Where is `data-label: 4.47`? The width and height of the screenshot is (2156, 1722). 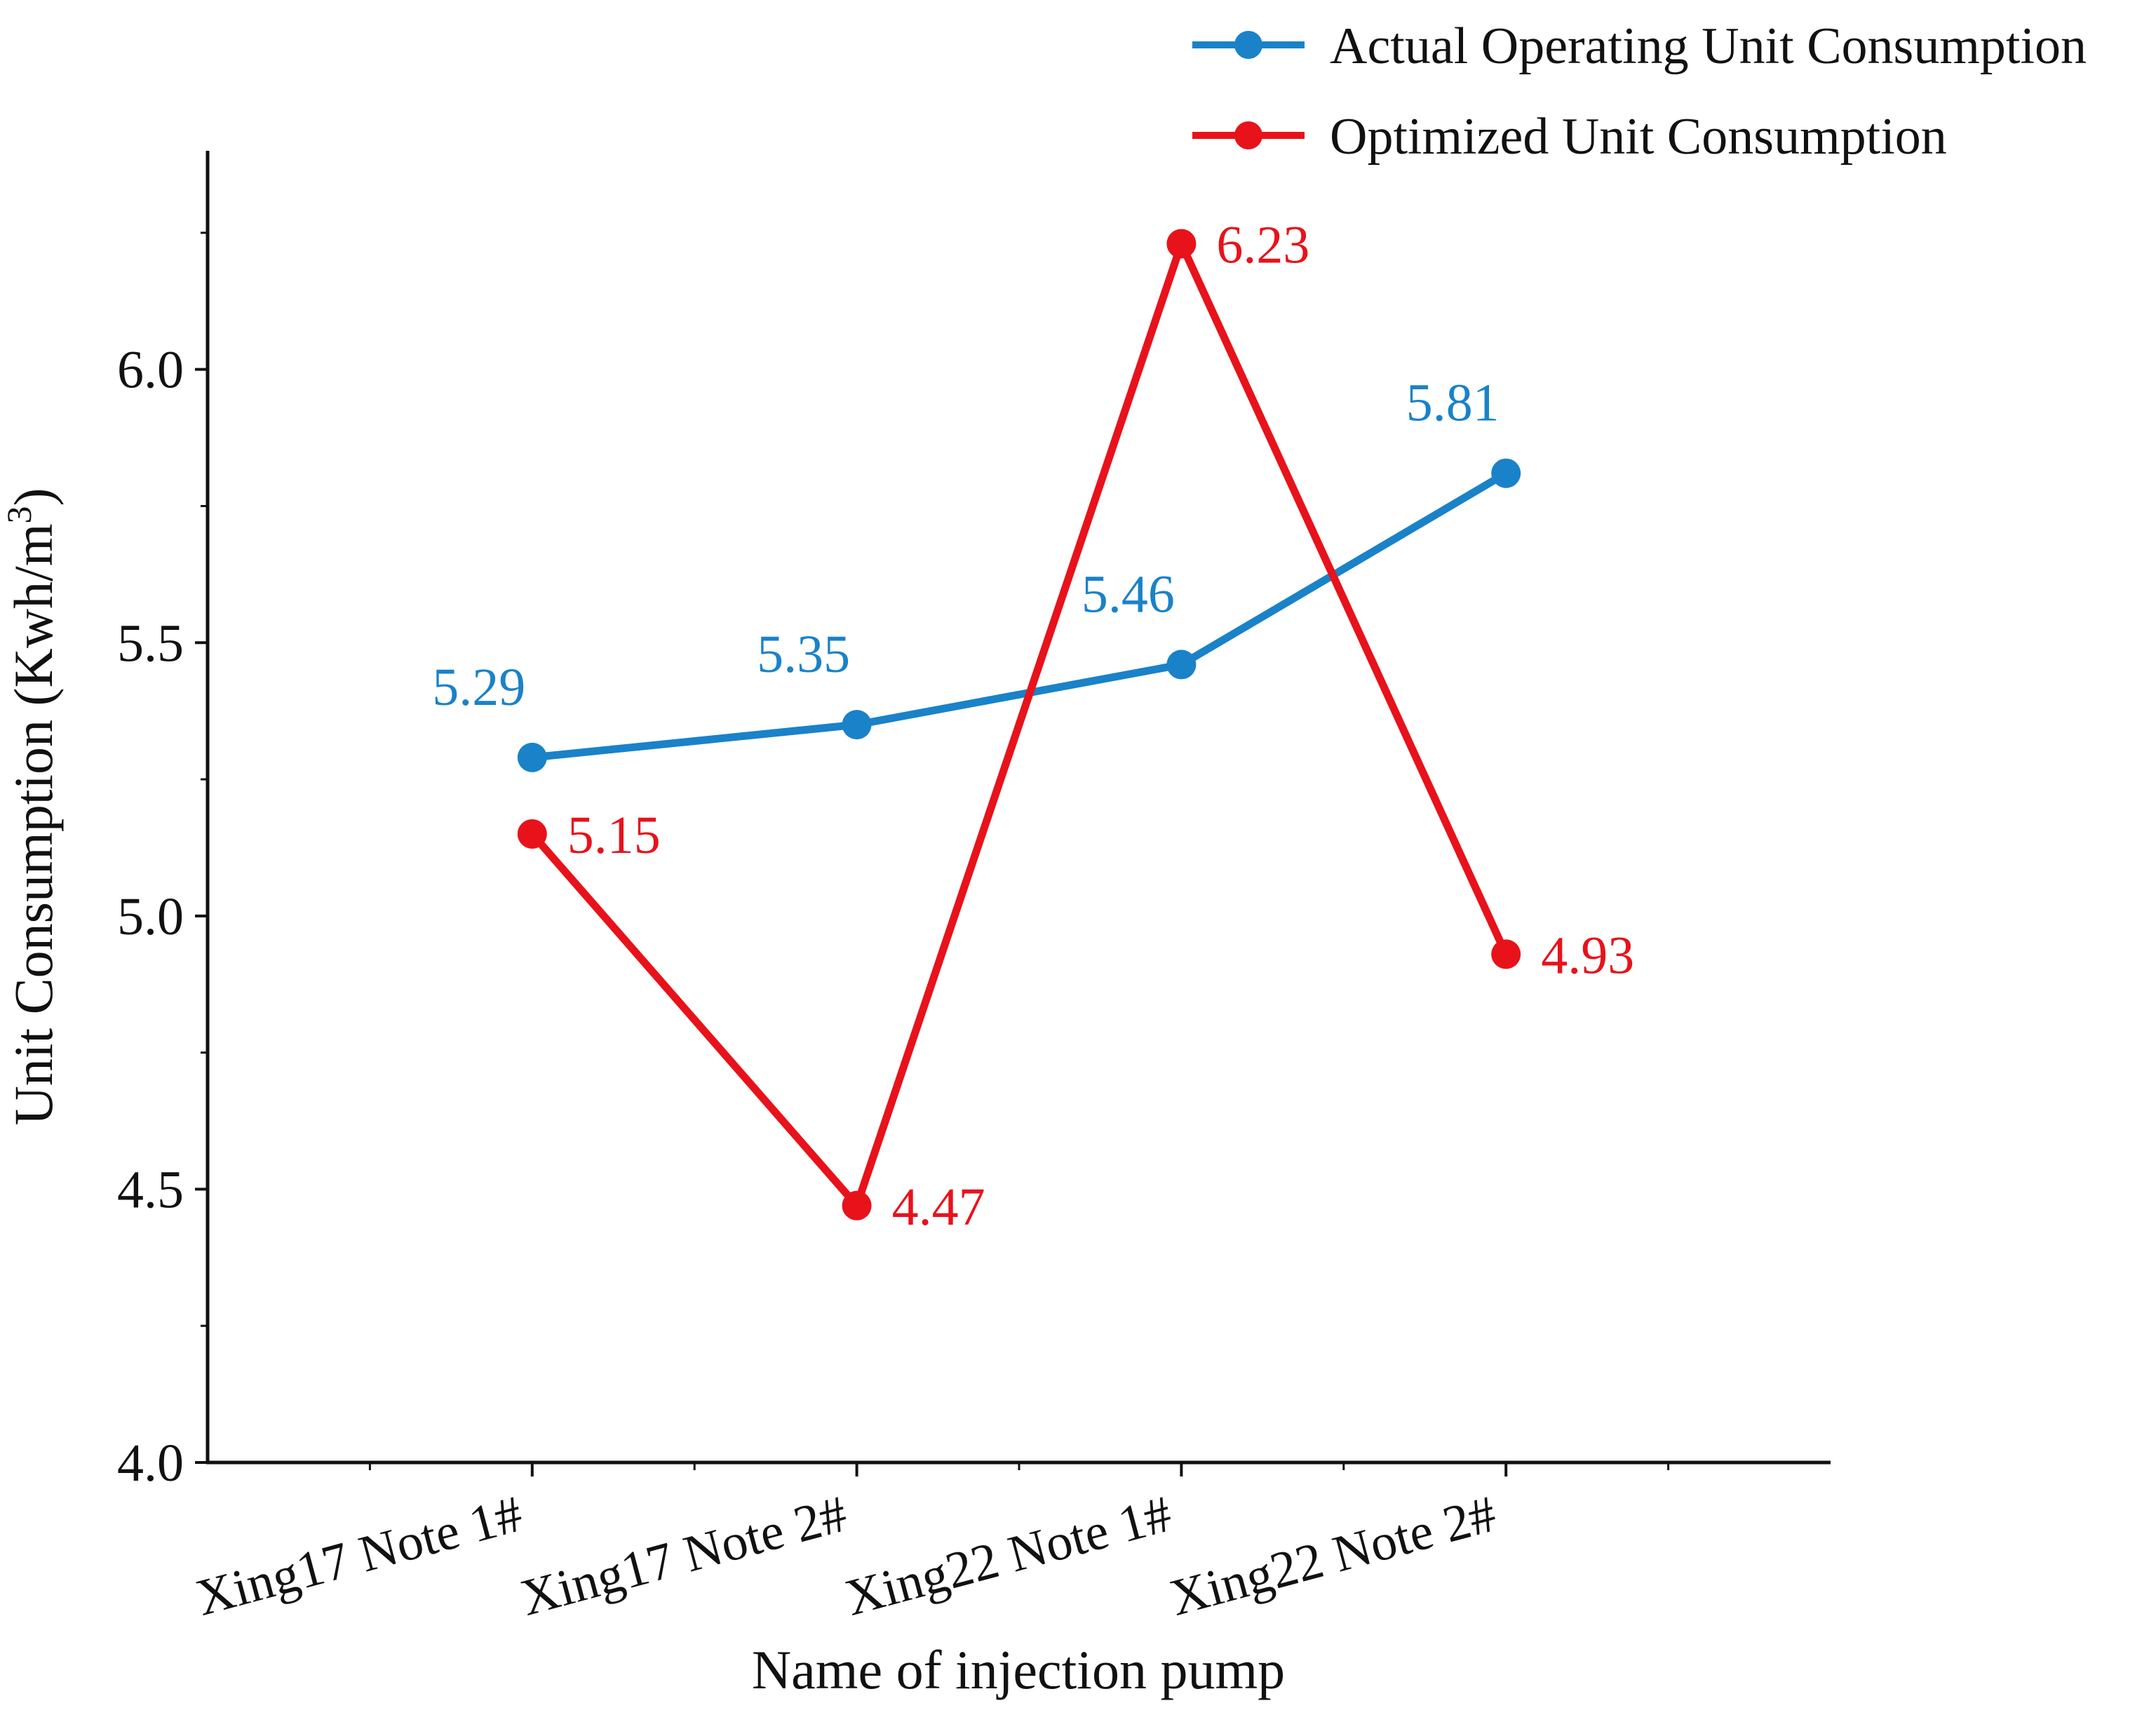
data-label: 4.47 is located at coordinates (938, 1207).